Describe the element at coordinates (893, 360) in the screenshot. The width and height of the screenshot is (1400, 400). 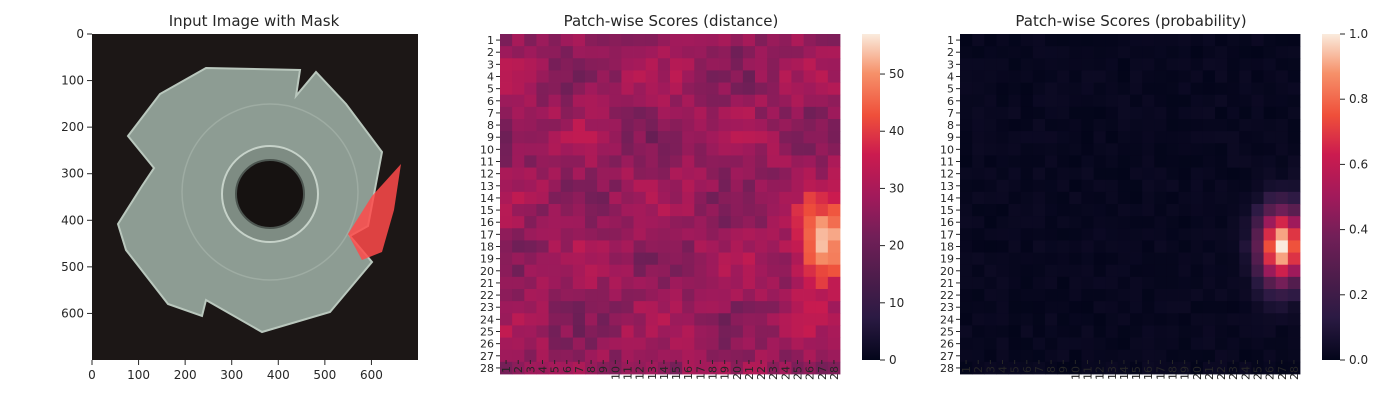
I see `colorbar-tick-label: 0` at that location.